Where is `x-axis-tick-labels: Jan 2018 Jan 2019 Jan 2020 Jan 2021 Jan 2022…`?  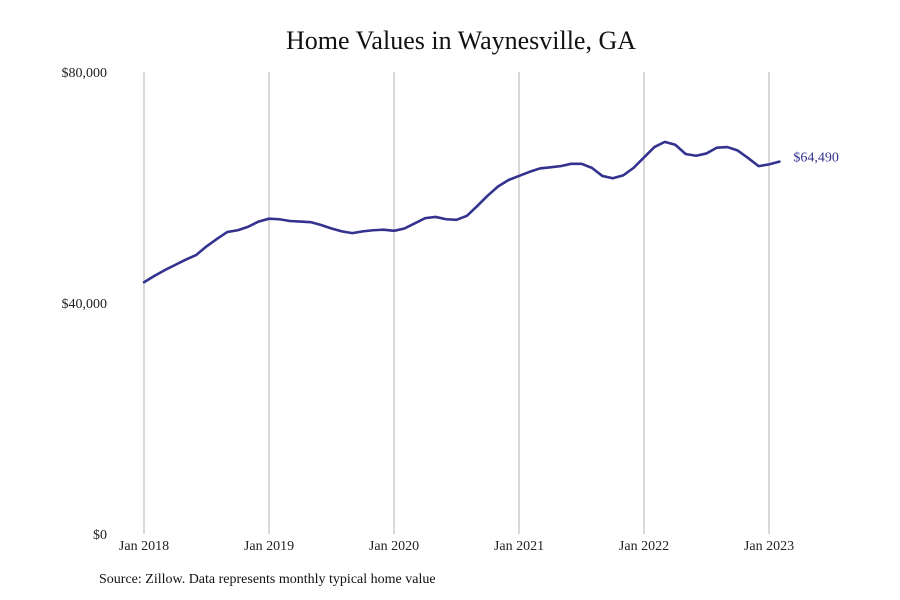
x-axis-tick-labels: Jan 2018 Jan 2019 Jan 2020 Jan 2021 Jan 2022… is located at coordinates (456, 546).